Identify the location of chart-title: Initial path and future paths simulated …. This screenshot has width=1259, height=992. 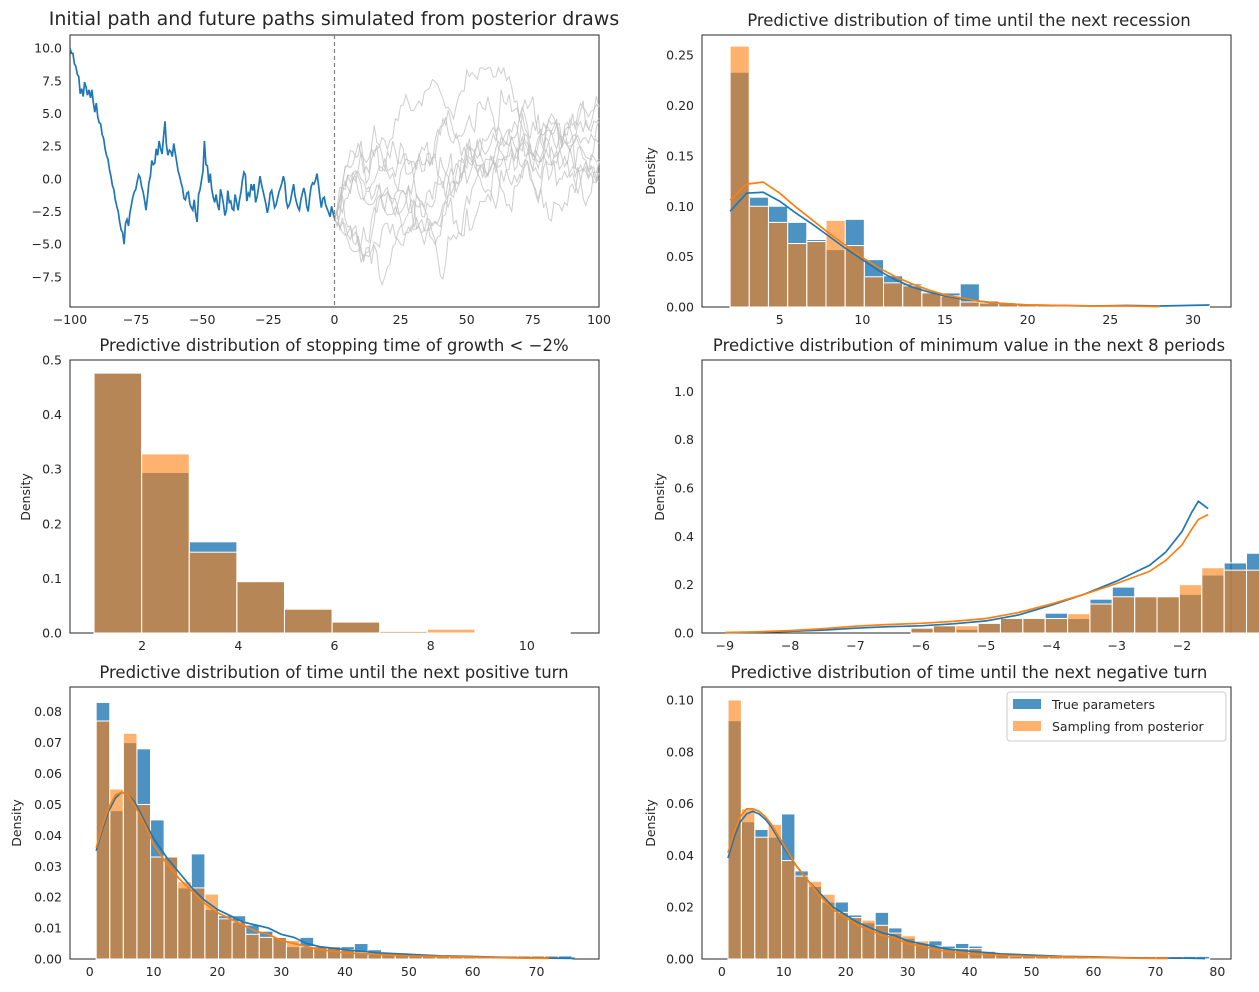
(334, 19).